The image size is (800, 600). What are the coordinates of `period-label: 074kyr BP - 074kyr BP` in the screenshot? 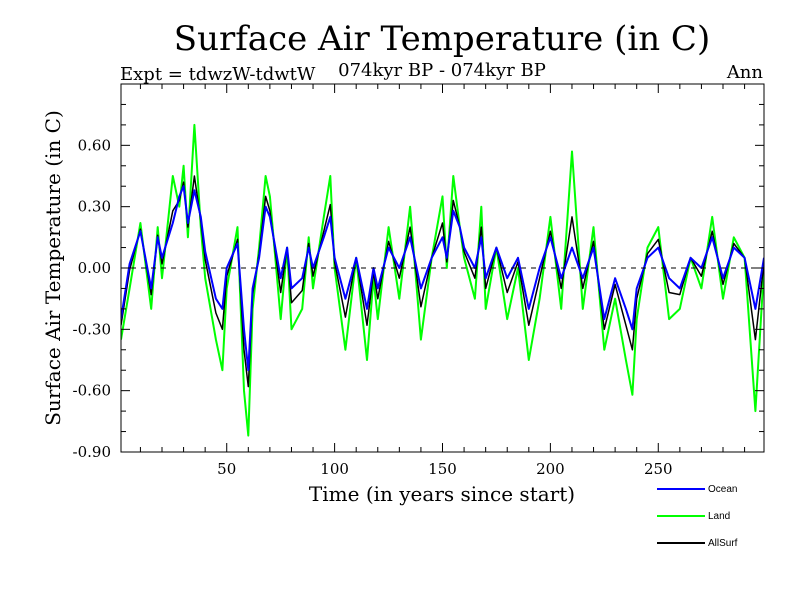 It's located at (442, 70).